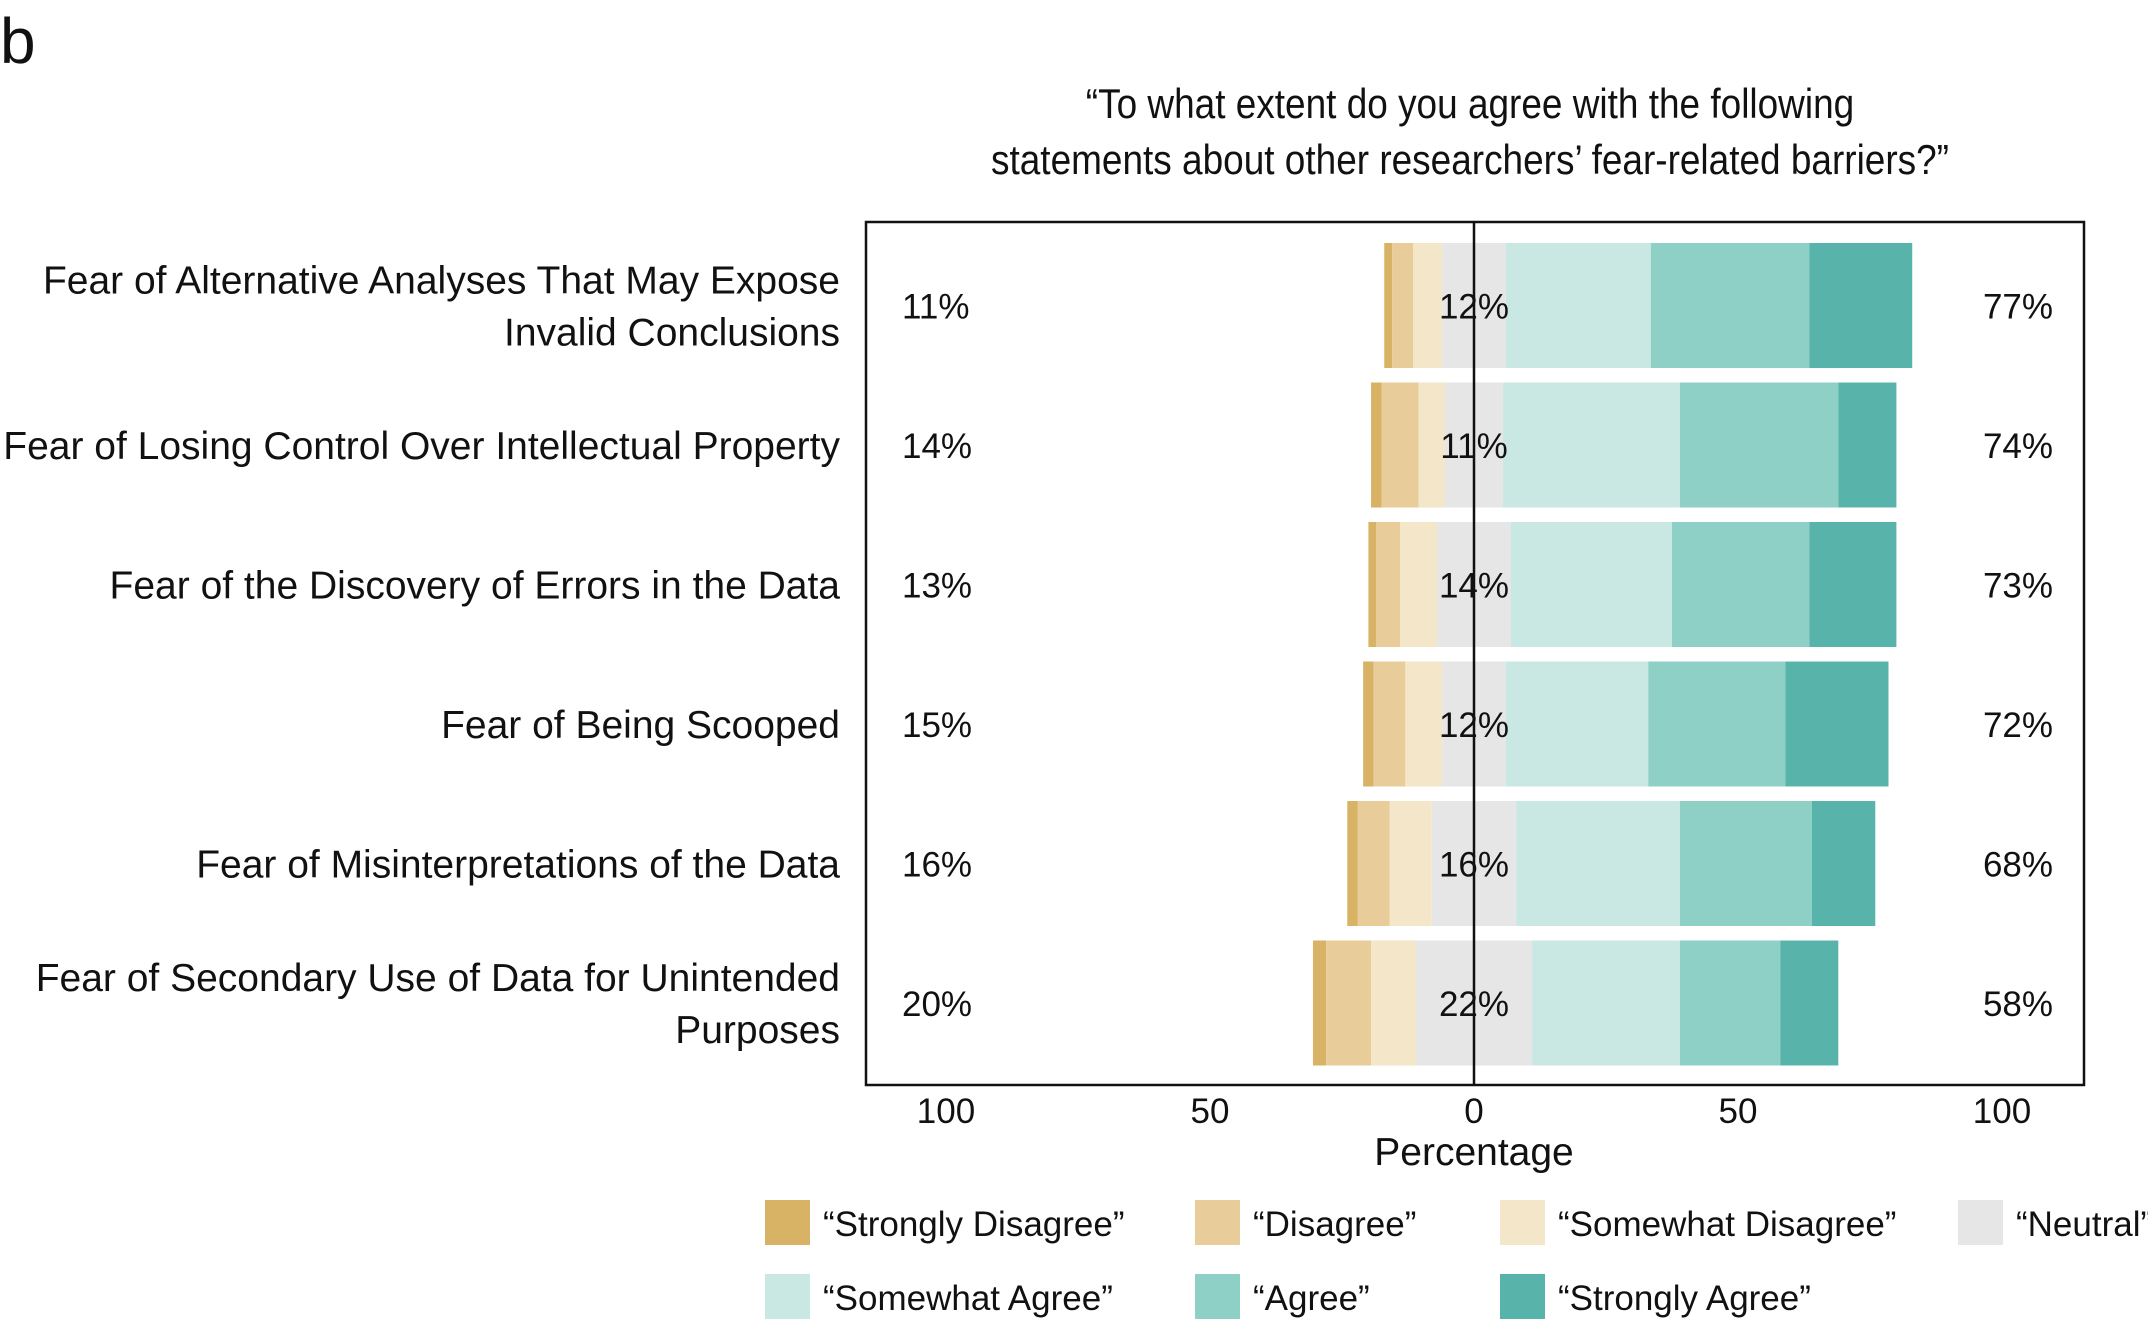 The height and width of the screenshot is (1319, 2148). I want to click on x-tick-label-5: 100, so click(2002, 1111).